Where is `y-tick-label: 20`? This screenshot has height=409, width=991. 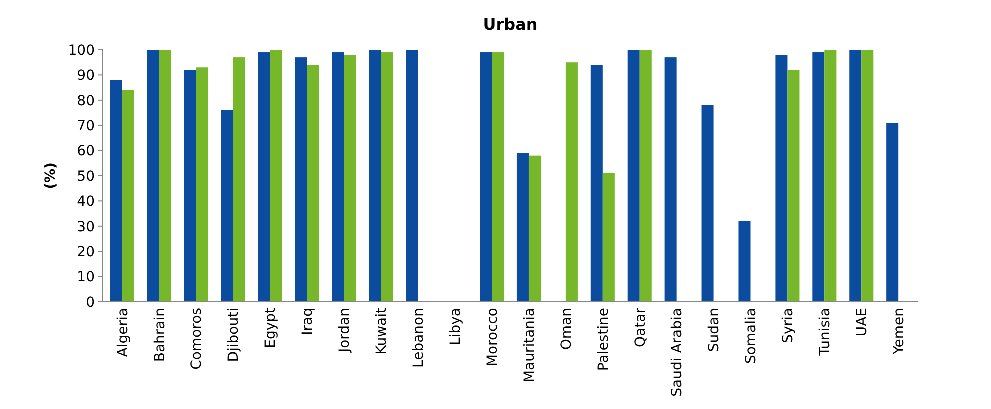 y-tick-label: 20 is located at coordinates (86, 252).